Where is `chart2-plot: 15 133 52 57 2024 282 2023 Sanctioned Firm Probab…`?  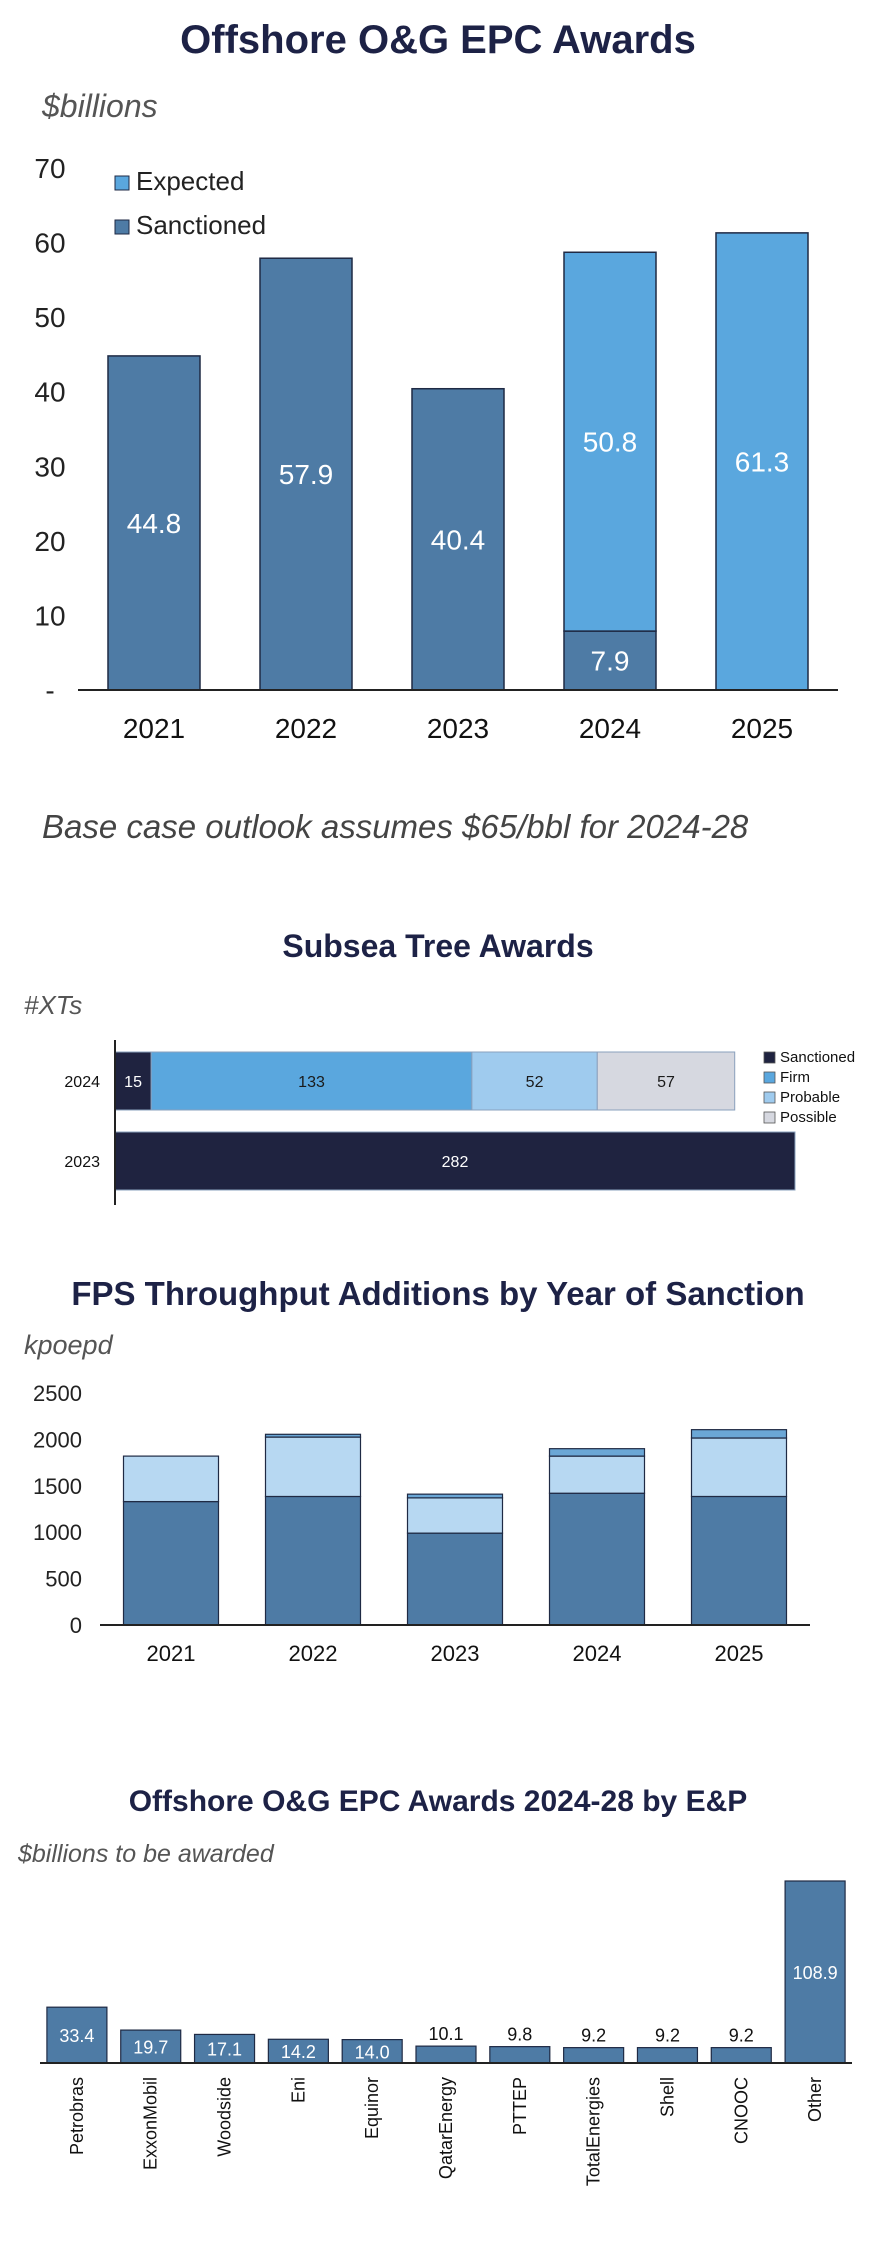 chart2-plot: 15 133 52 57 2024 282 2023 Sanctioned Firm Probab… is located at coordinates (459, 1122).